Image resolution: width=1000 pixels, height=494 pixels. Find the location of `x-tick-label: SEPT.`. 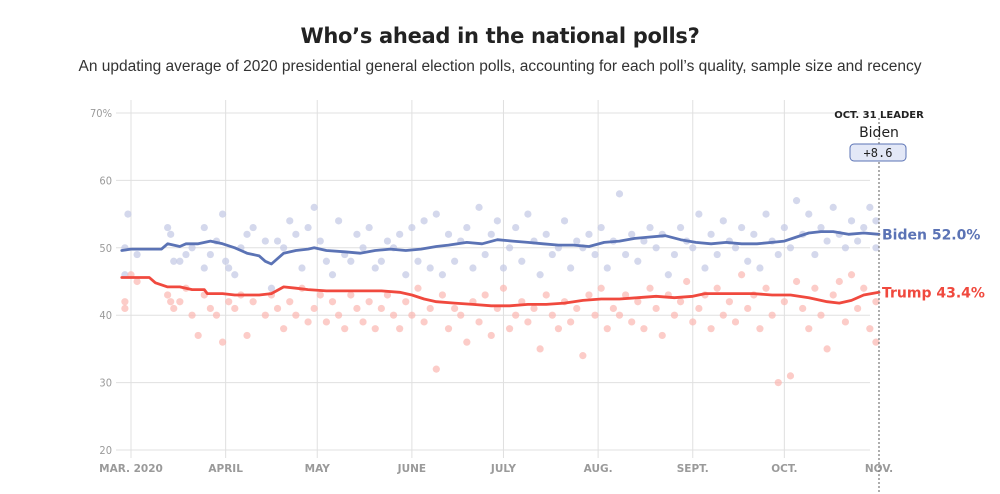

x-tick-label: SEPT. is located at coordinates (693, 469).